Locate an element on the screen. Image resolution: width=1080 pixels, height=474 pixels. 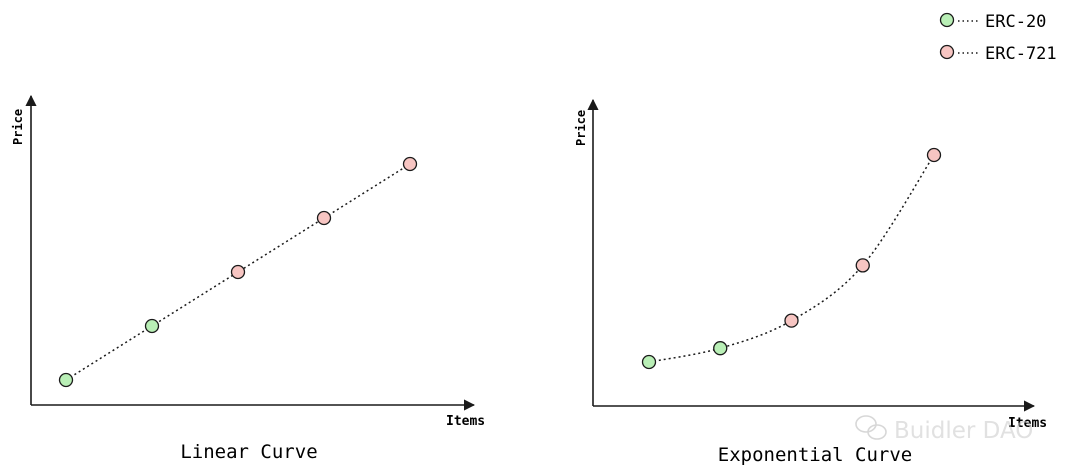
legend: ERC-20 ERC-721 is located at coordinates (998, 38).